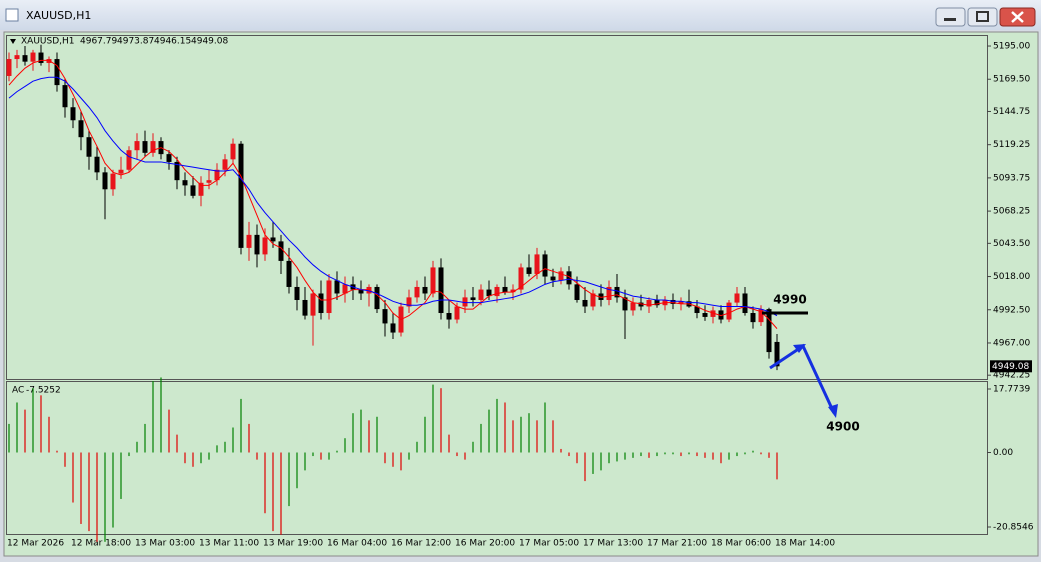 The width and height of the screenshot is (1041, 562). Describe the element at coordinates (165, 544) in the screenshot. I see `x-tick-label: 13 Mar 03:00` at that location.